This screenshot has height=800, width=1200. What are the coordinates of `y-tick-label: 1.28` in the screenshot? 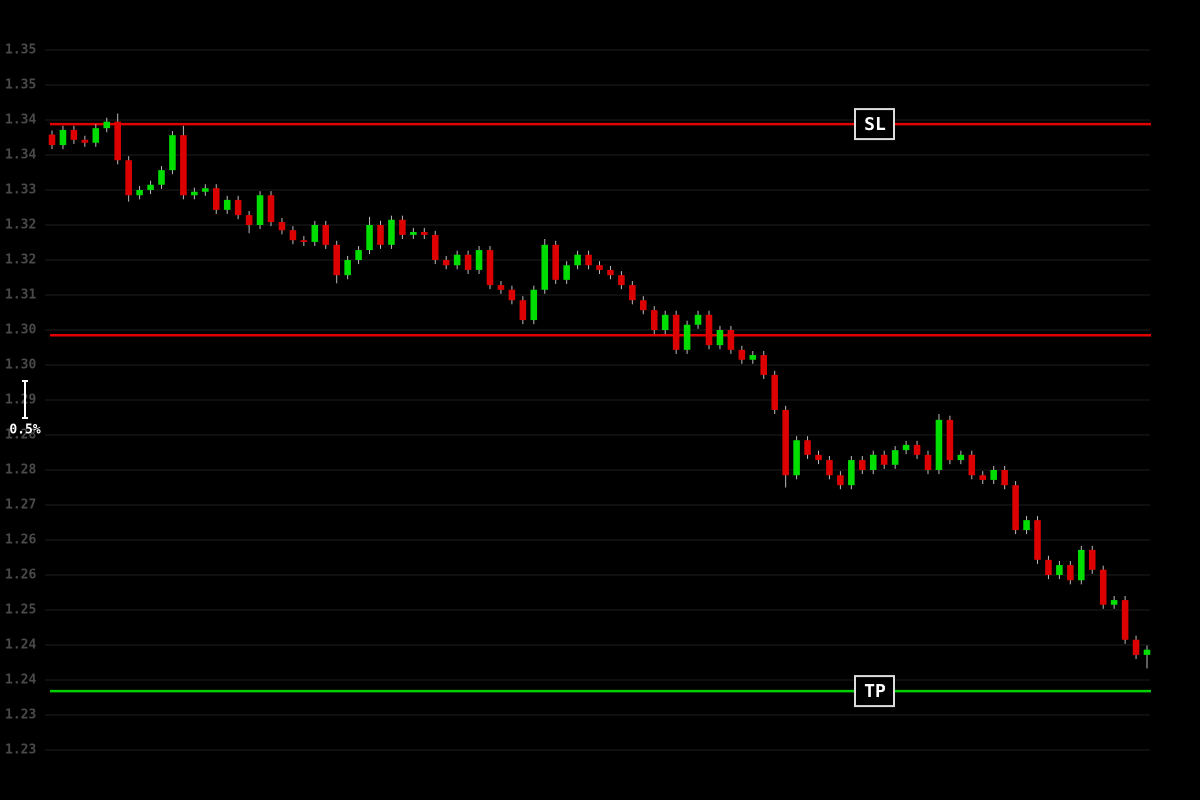 It's located at (20, 435).